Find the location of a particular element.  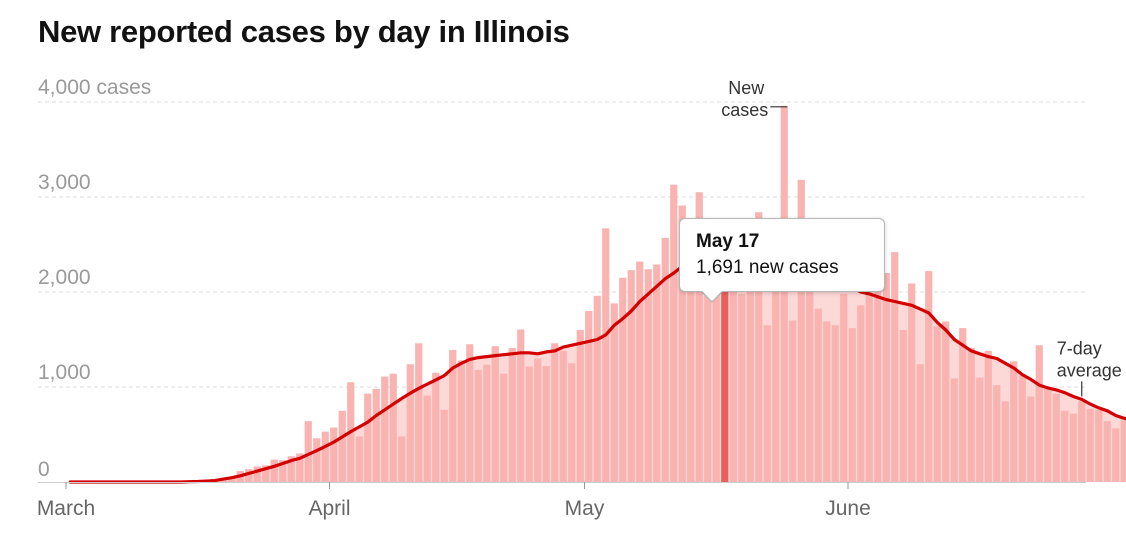

bar-highlighted is located at coordinates (725, 358).